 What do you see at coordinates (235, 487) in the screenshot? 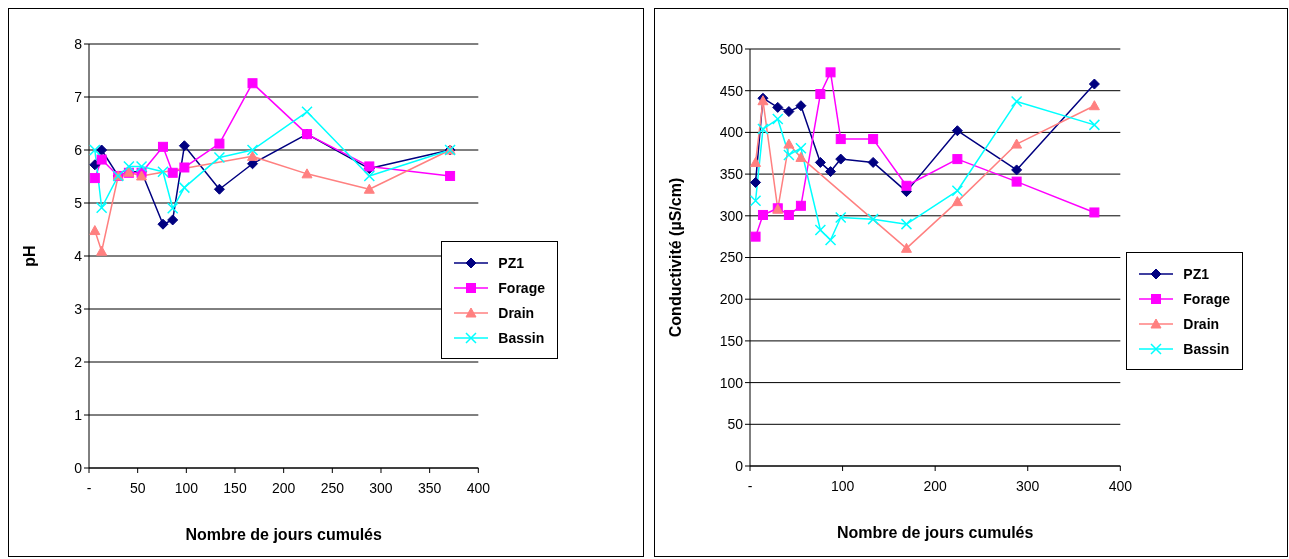
I see `x-tick-label: 150` at bounding box center [235, 487].